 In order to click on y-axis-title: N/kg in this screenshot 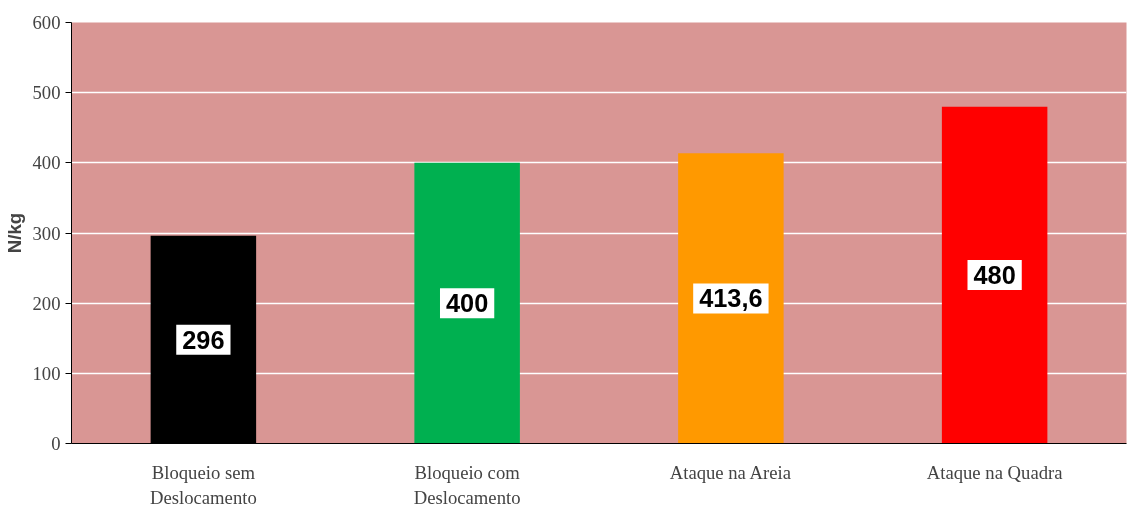, I will do `click(14, 233)`.